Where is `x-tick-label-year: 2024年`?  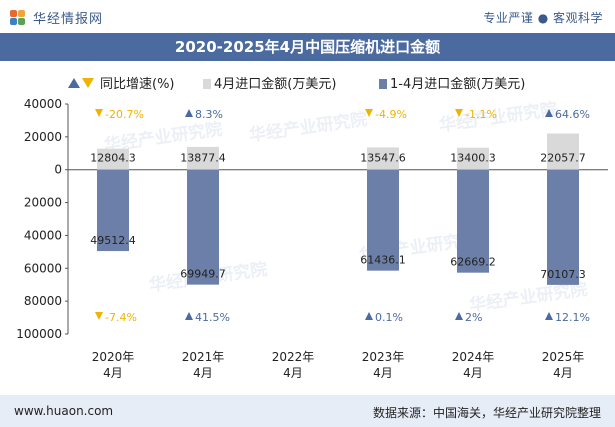
x-tick-label-year: 2024年 is located at coordinates (473, 357).